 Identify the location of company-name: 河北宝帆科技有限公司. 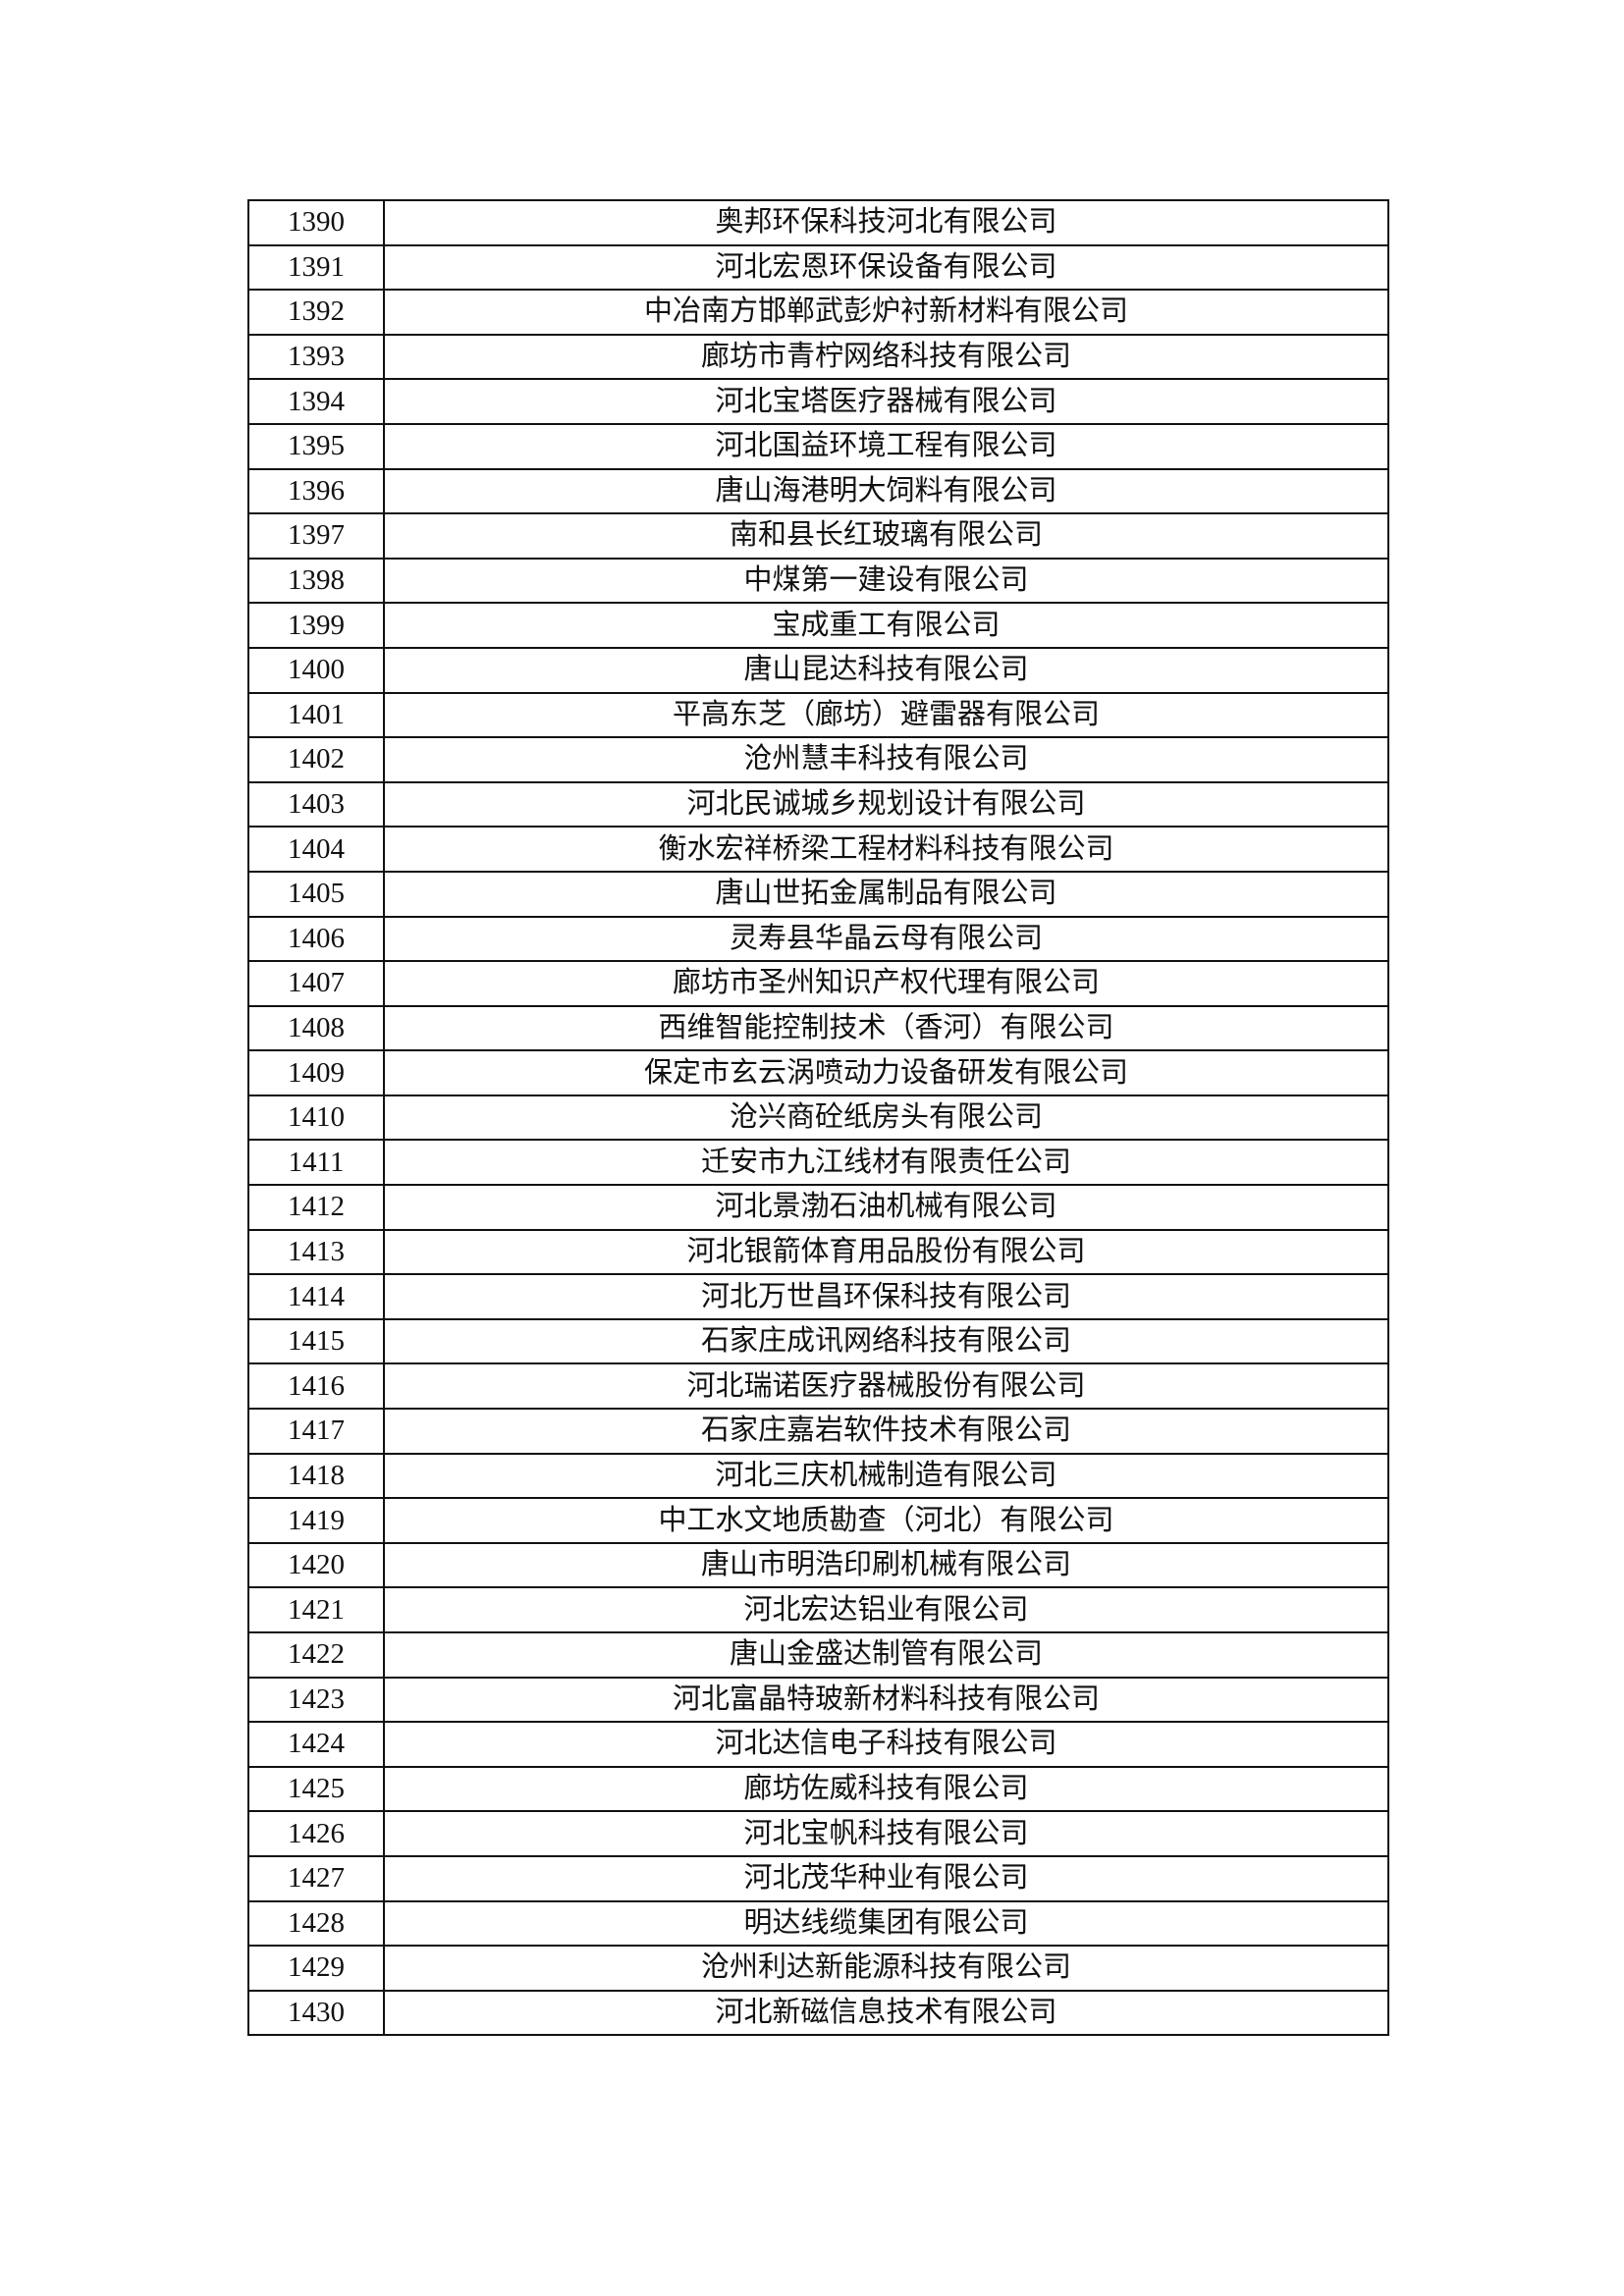
(886, 1834).